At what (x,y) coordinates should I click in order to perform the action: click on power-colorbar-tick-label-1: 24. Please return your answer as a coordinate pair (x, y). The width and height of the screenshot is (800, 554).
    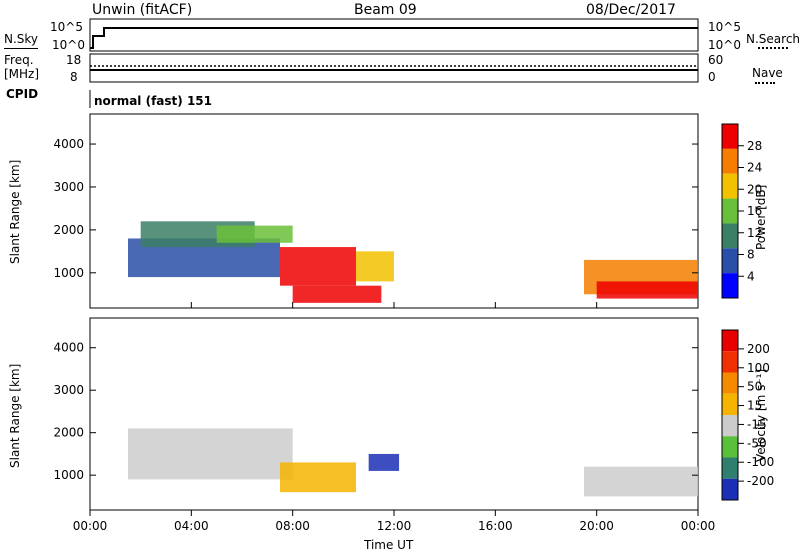
    Looking at the image, I should click on (754, 168).